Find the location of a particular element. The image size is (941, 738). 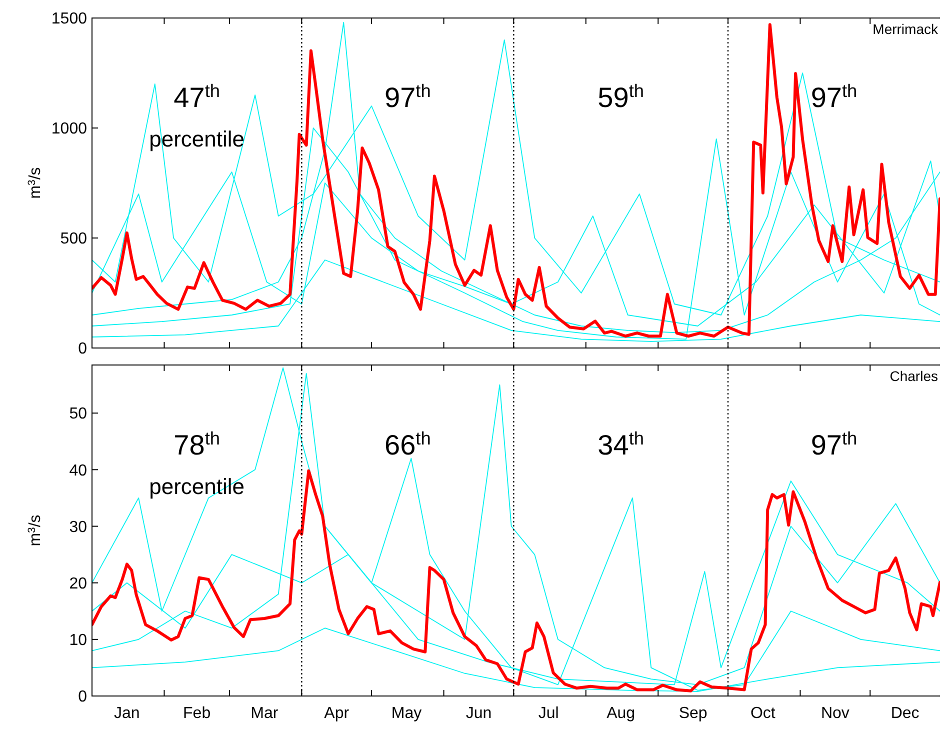

x-tick-label: Jul is located at coordinates (548, 713).